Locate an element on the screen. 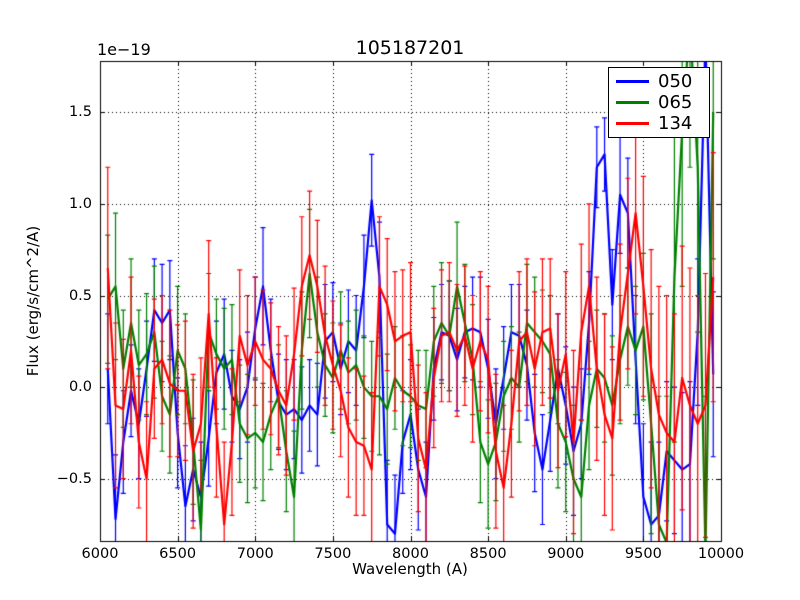  legend-entry-label: 134 is located at coordinates (675, 123).